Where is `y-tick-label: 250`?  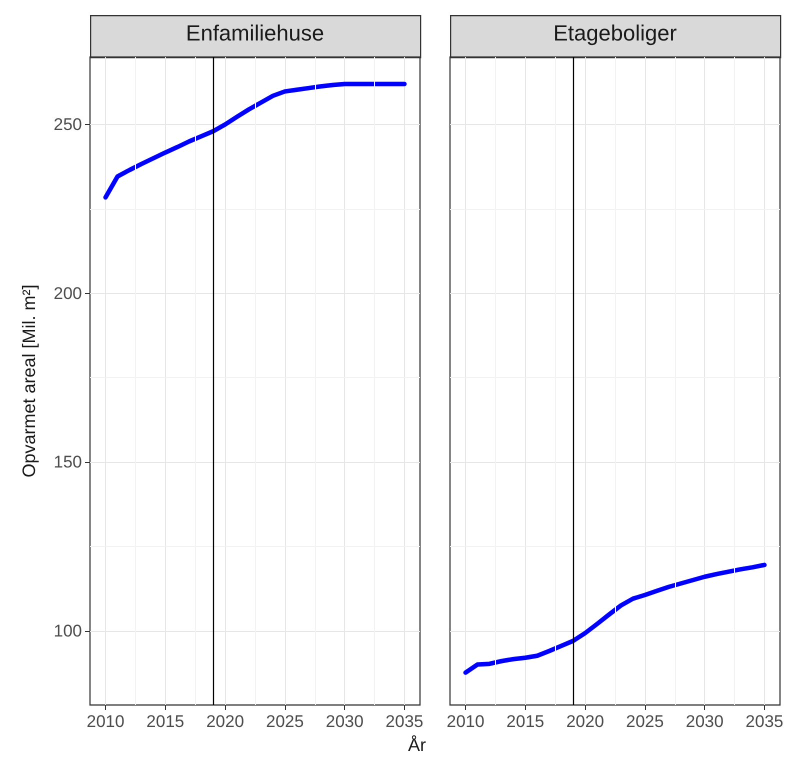 y-tick-label: 250 is located at coordinates (68, 124).